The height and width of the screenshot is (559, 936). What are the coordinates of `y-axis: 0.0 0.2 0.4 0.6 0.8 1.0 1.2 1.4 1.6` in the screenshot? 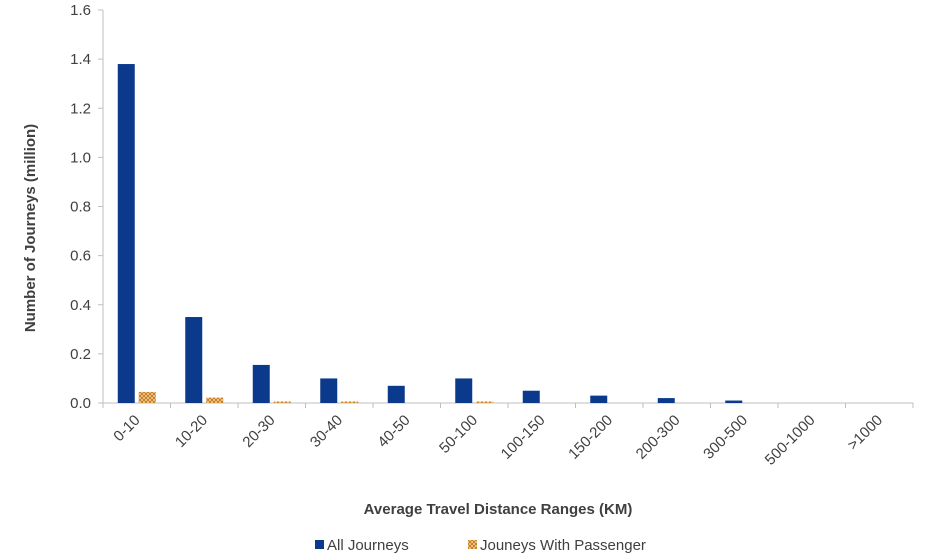 It's located at (87, 207).